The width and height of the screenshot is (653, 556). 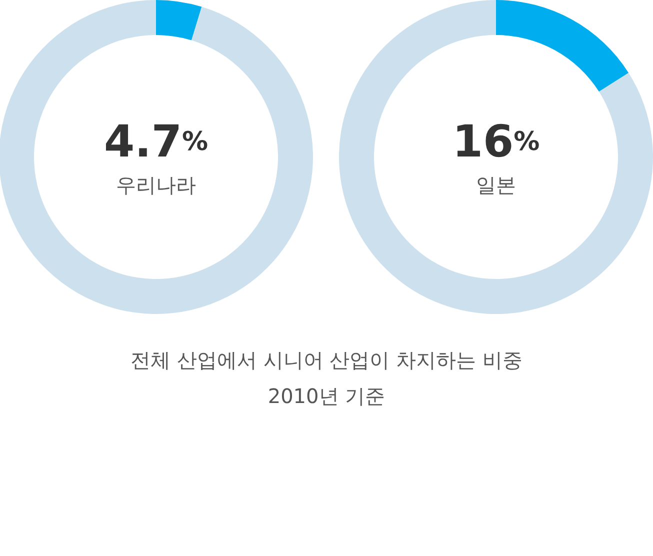 What do you see at coordinates (156, 142) in the screenshot?
I see `data-label: 4.7%` at bounding box center [156, 142].